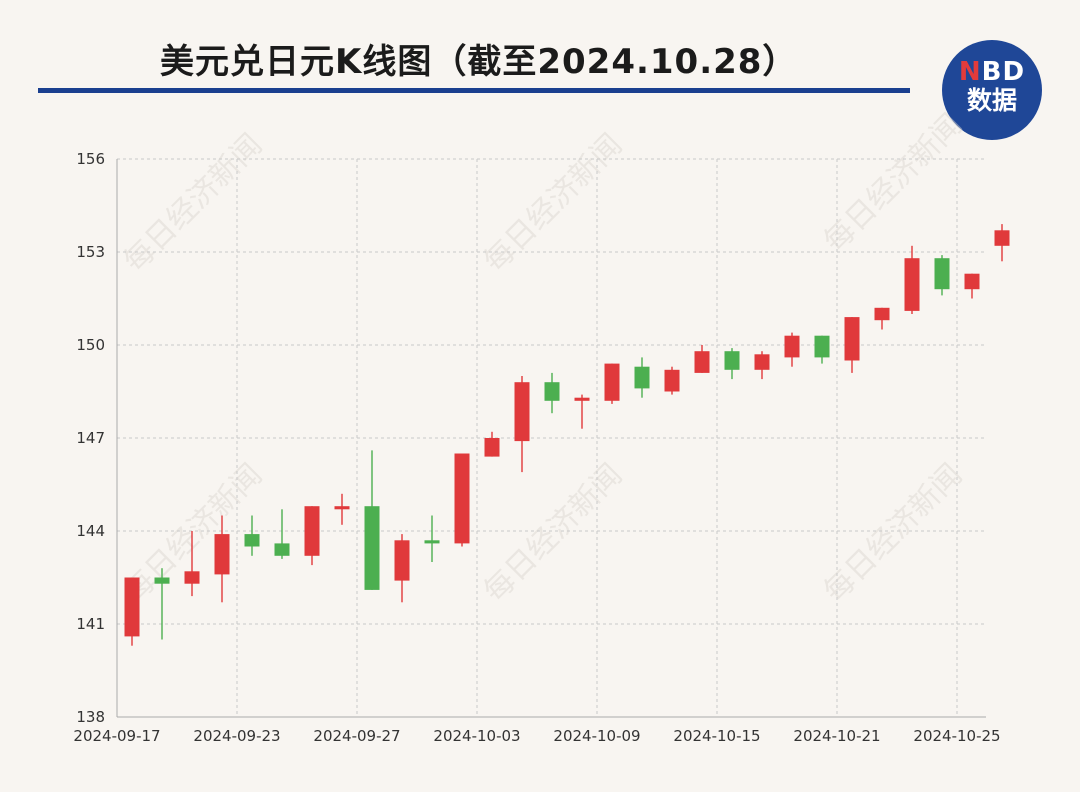 The image size is (1080, 792). I want to click on y-tick-label-0: 138, so click(90, 717).